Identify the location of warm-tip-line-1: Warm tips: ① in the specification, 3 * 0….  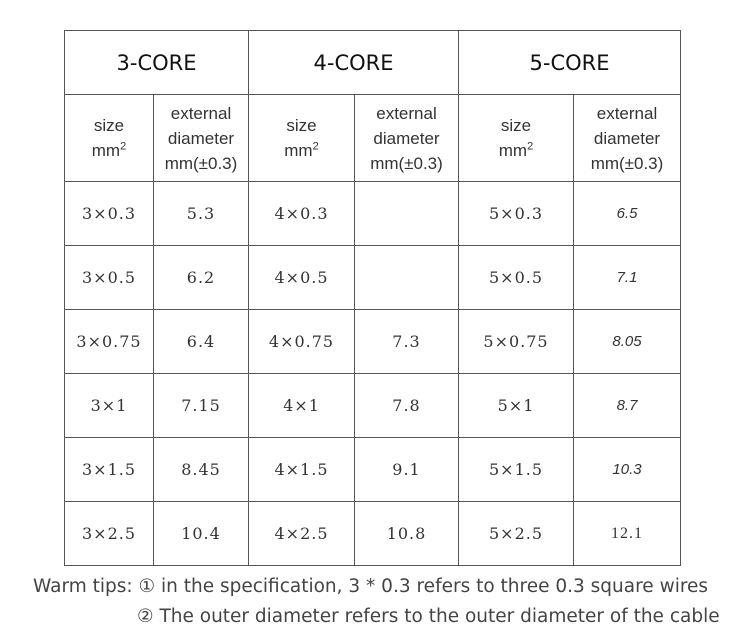
(371, 586).